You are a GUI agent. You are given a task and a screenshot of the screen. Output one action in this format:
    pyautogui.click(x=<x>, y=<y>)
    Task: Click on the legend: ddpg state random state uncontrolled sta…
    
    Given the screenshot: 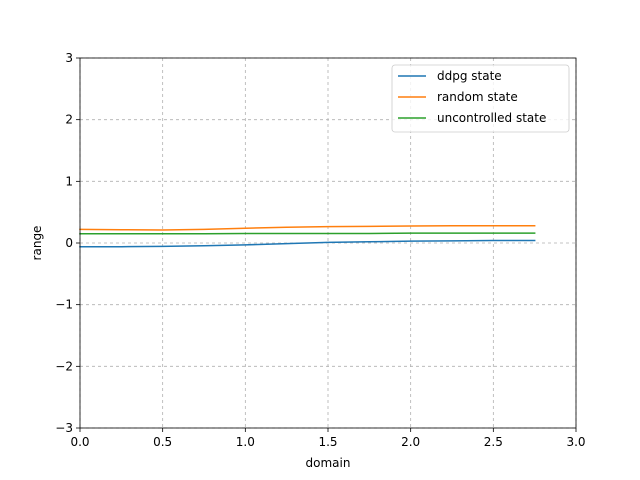 What is the action you would take?
    pyautogui.click(x=480, y=98)
    